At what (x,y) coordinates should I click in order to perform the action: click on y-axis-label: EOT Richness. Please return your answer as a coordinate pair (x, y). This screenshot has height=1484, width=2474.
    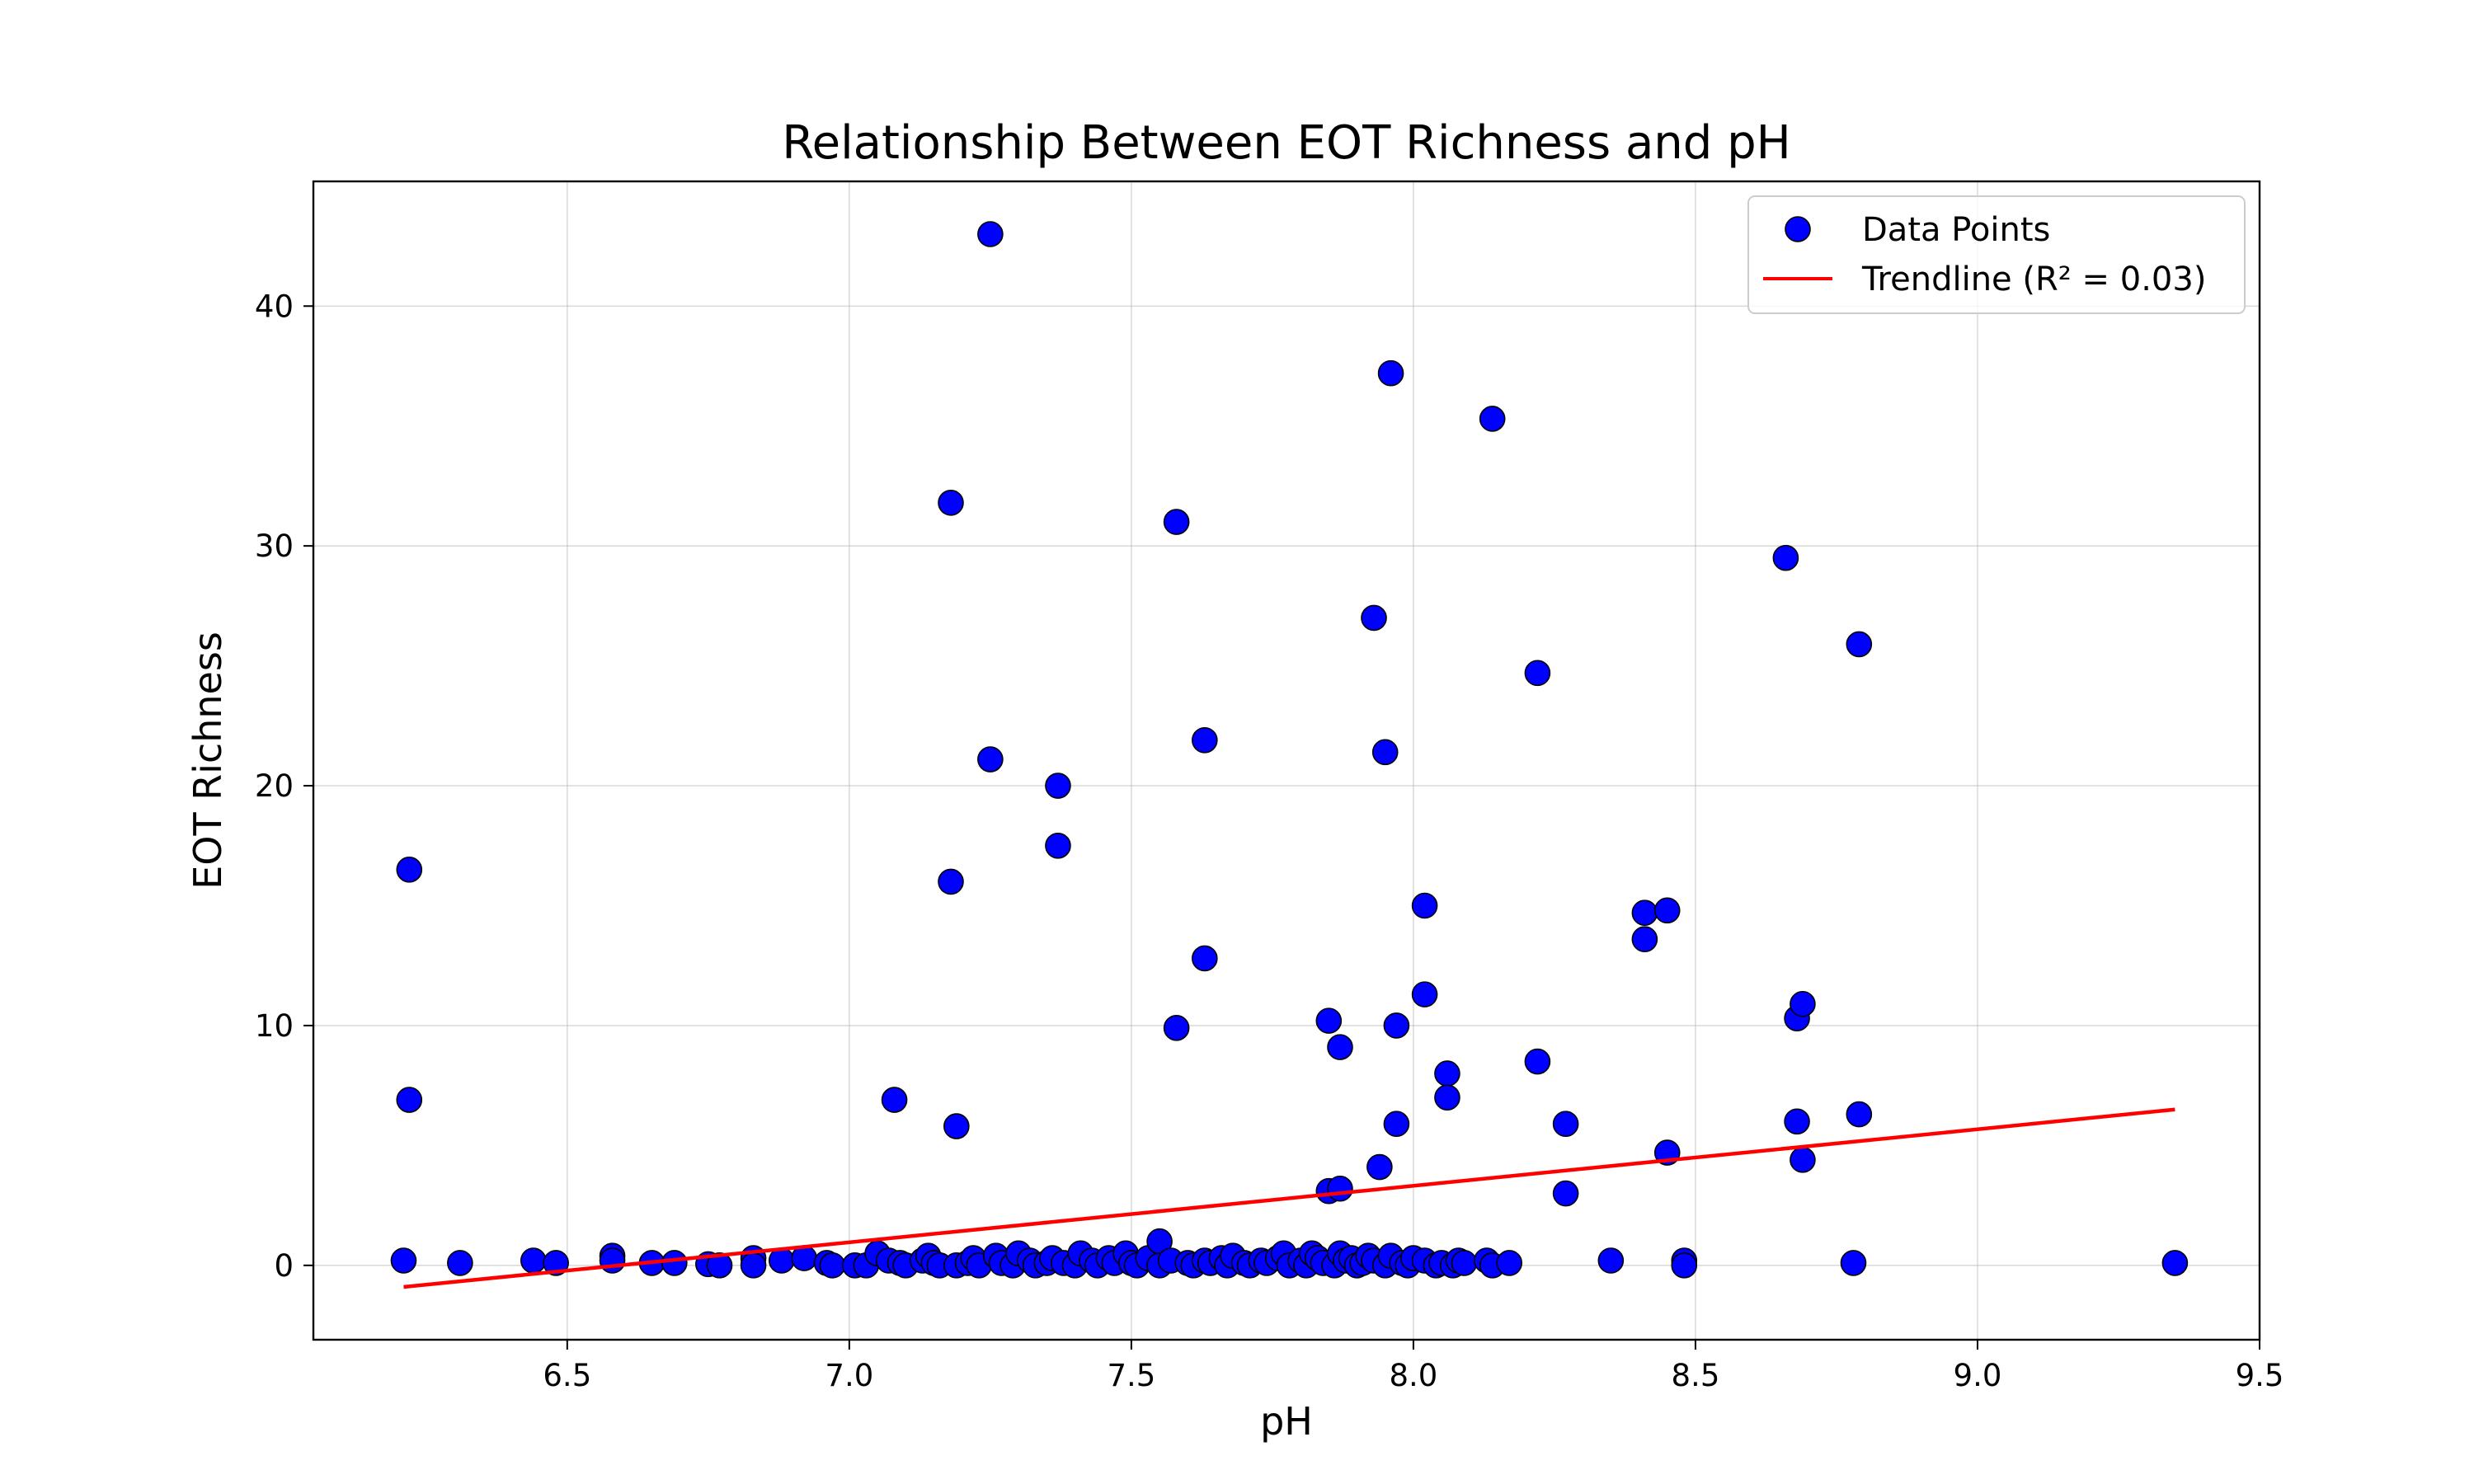
    Looking at the image, I should click on (208, 761).